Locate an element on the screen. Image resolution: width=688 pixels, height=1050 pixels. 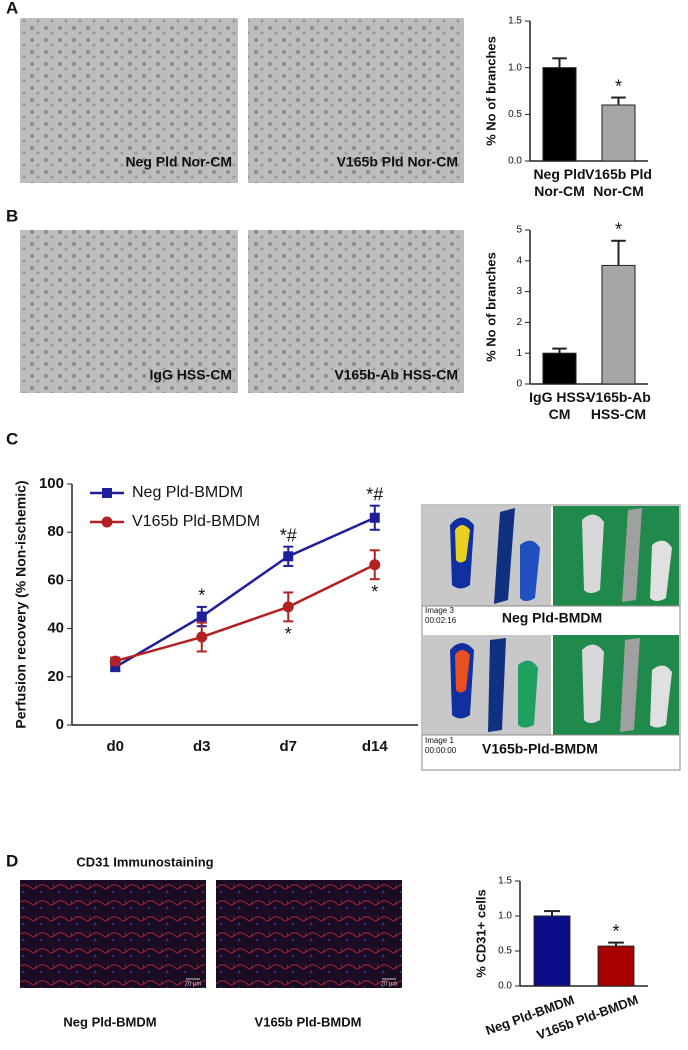
y-axis-title: % CD31+ cells is located at coordinates (480, 933).